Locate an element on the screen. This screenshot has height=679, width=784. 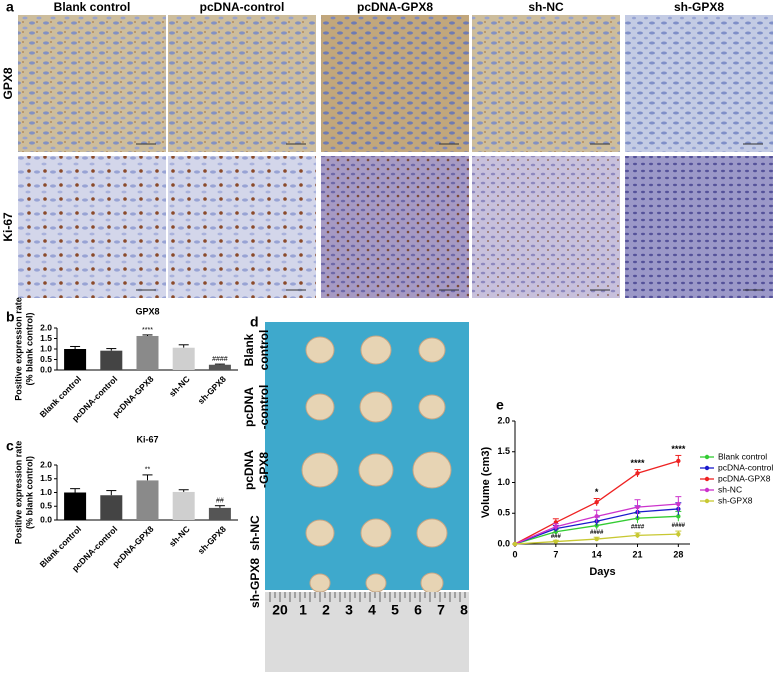
ruler-number: 2 is located at coordinates (326, 610).